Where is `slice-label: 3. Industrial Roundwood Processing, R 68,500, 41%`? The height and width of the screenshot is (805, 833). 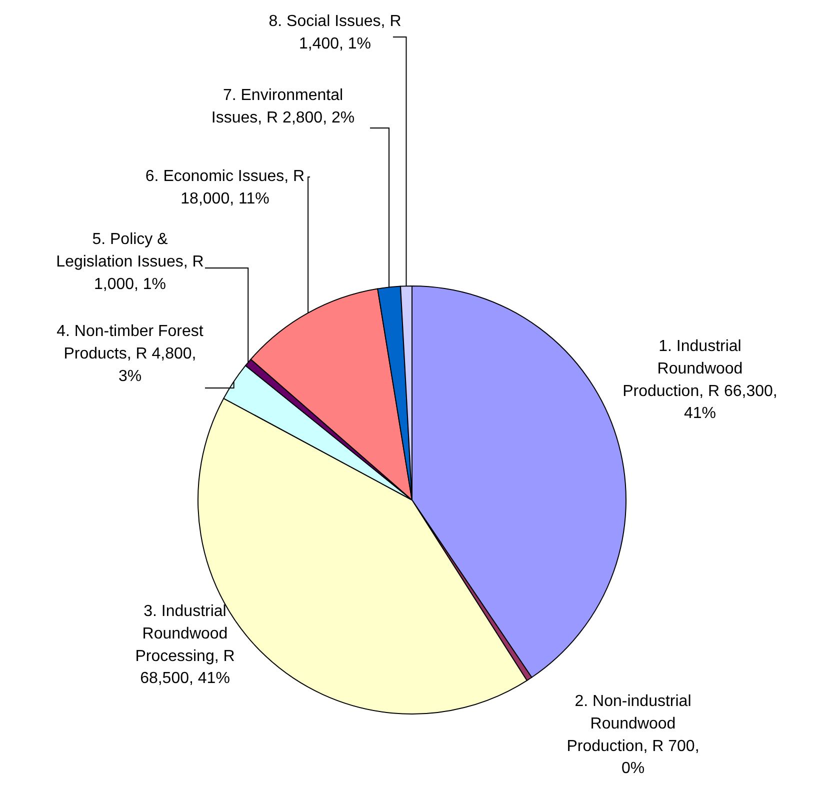
slice-label: 3. Industrial Roundwood Processing, R 68,500, 41% is located at coordinates (185, 645).